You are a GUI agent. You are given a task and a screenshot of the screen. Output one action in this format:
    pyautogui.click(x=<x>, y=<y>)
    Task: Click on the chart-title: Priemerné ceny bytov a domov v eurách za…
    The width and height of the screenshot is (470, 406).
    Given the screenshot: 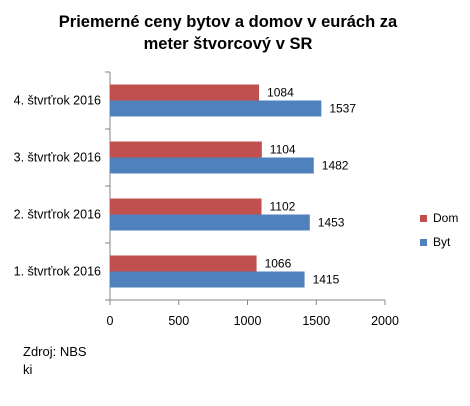 What is the action you would take?
    pyautogui.click(x=228, y=33)
    